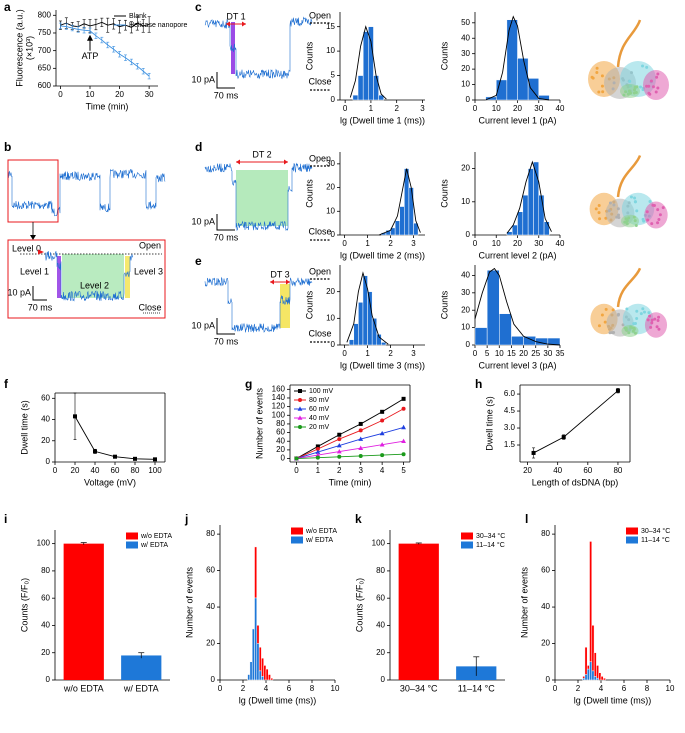  Describe the element at coordinates (198, 261) in the screenshot. I see `panel-label: e` at that location.